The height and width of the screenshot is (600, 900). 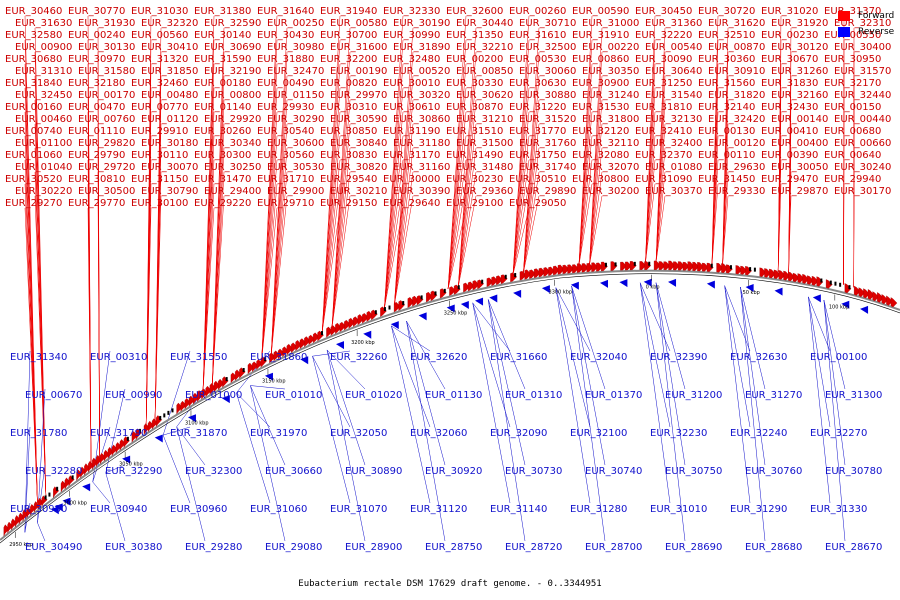 What do you see at coordinates (53, 547) in the screenshot?
I see `reverse-gene-label: EUR_30490` at bounding box center [53, 547].